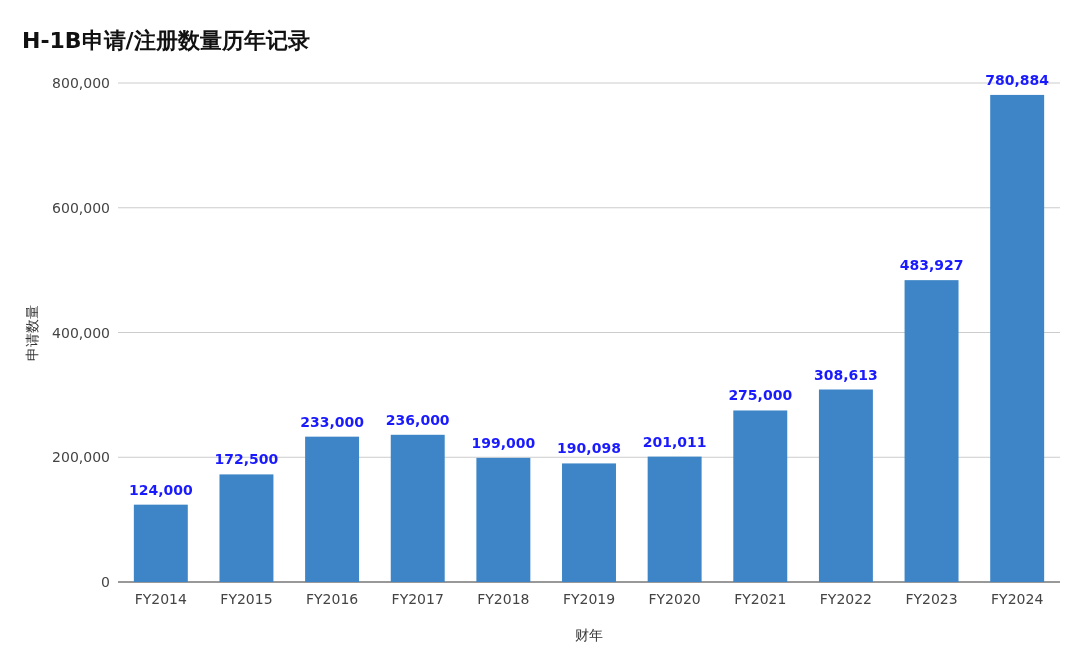 Image resolution: width=1080 pixels, height=669 pixels. I want to click on x-tick-label: FY2023, so click(931, 599).